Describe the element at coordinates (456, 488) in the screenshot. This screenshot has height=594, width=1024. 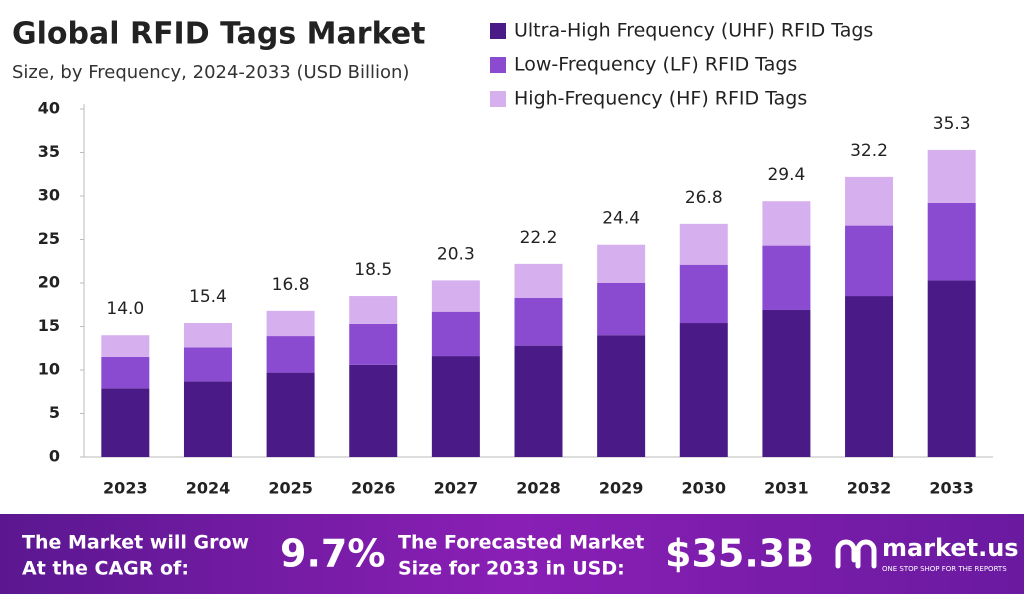
I see `x-tick-label: 2027` at that location.